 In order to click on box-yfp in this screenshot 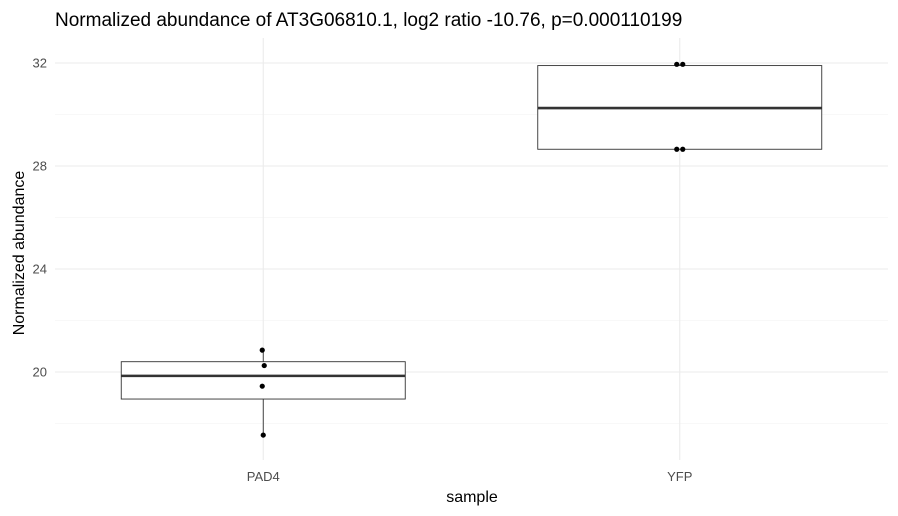, I will do `click(680, 107)`.